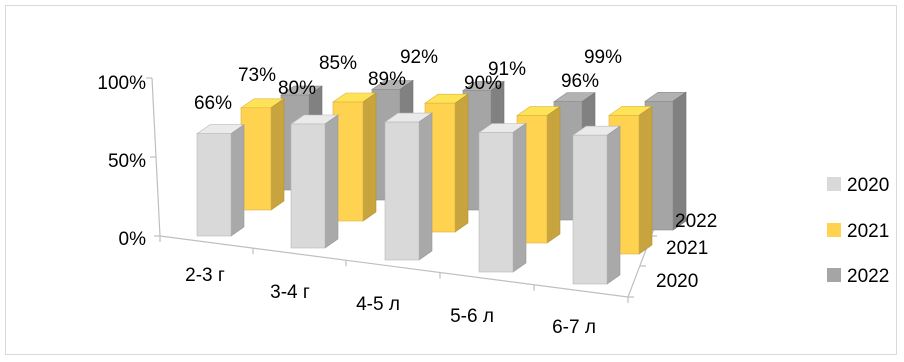 The height and width of the screenshot is (362, 904). I want to click on x-tick-label: 3-4 г, so click(290, 292).